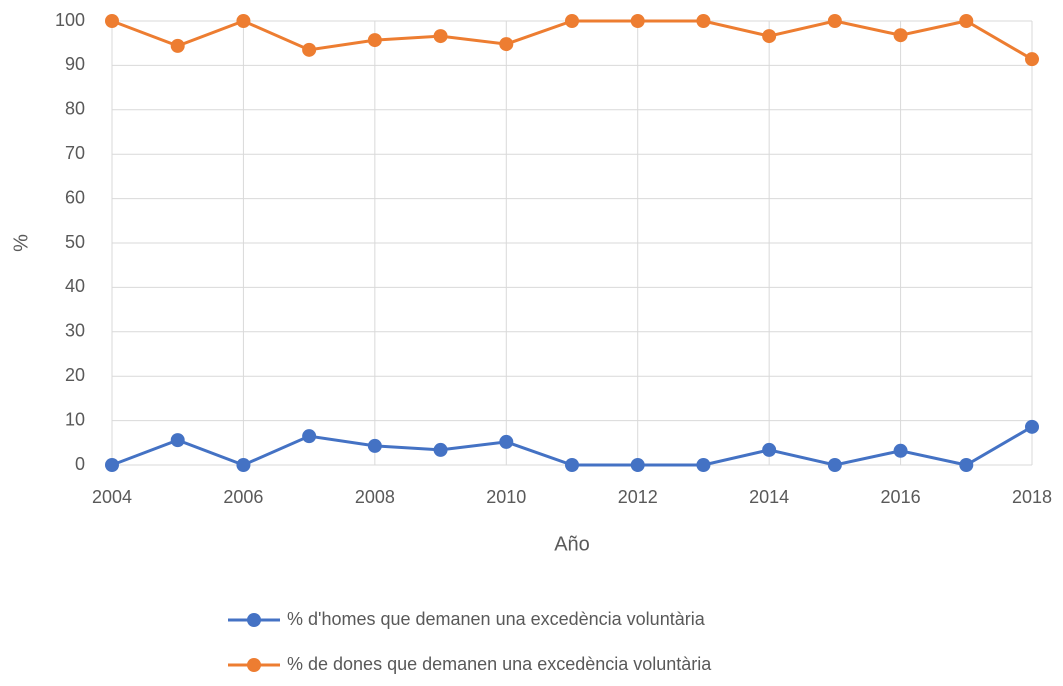 The image size is (1063, 686). What do you see at coordinates (75, 286) in the screenshot?
I see `y-tick-label: 40` at bounding box center [75, 286].